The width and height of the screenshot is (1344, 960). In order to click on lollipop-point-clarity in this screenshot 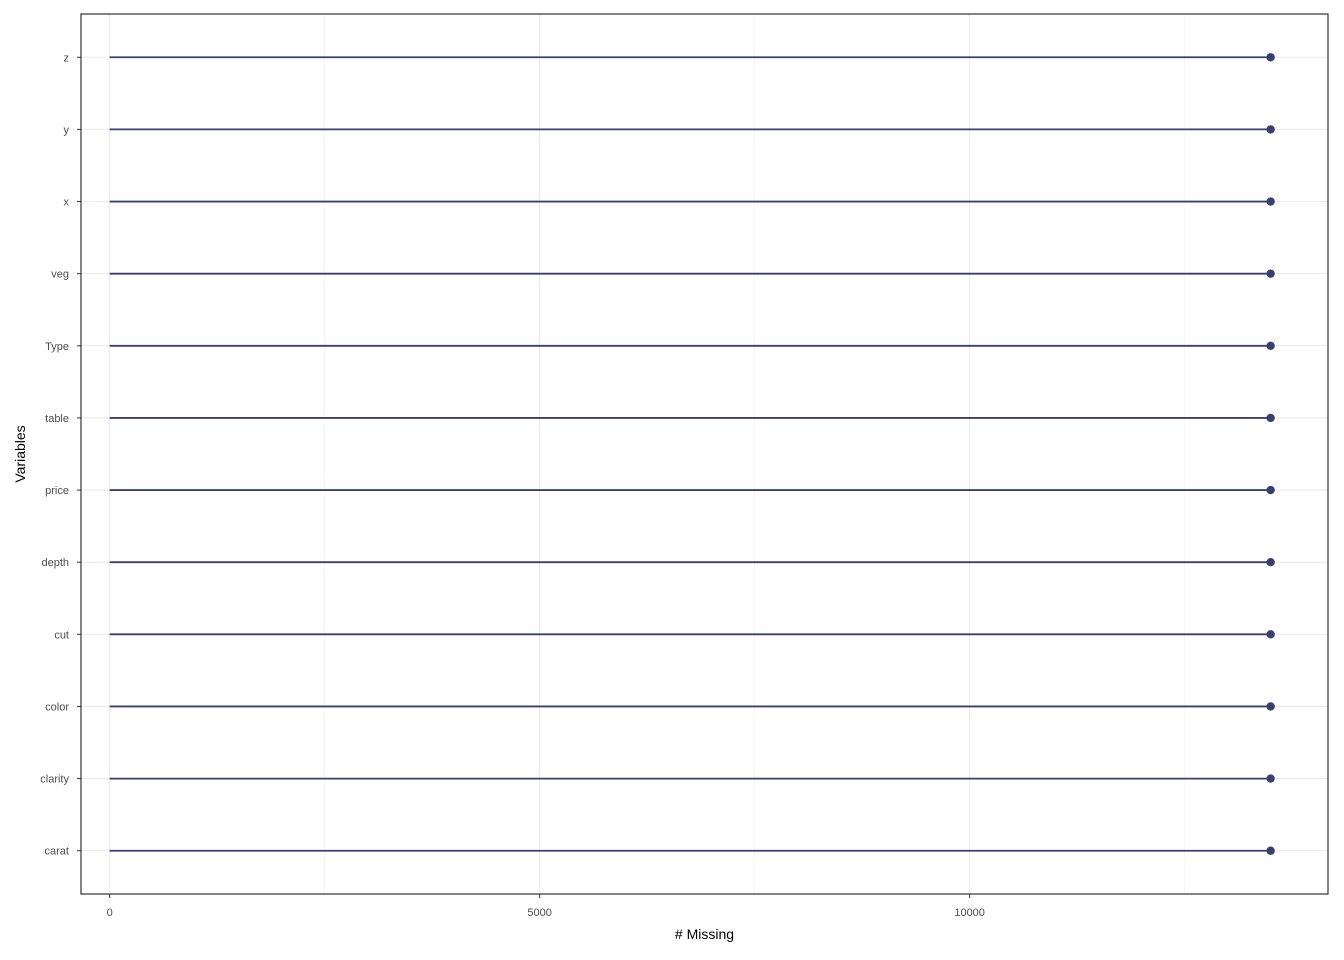, I will do `click(1270, 778)`.